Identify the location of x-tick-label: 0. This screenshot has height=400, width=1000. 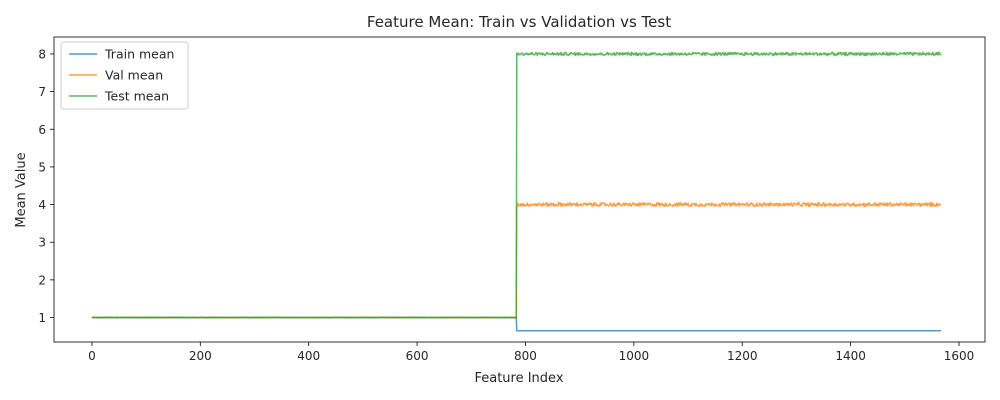
(92, 356).